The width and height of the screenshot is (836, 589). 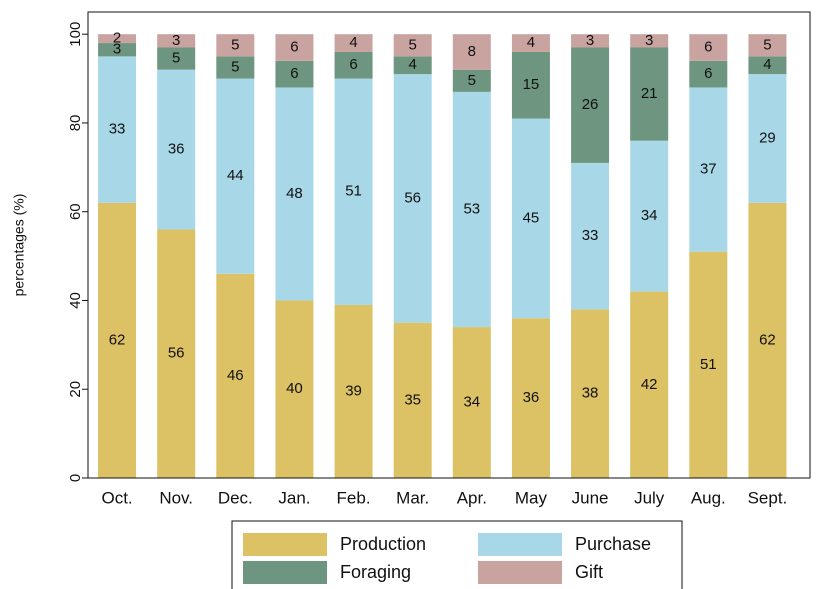 What do you see at coordinates (353, 390) in the screenshot?
I see `data-label: 39` at bounding box center [353, 390].